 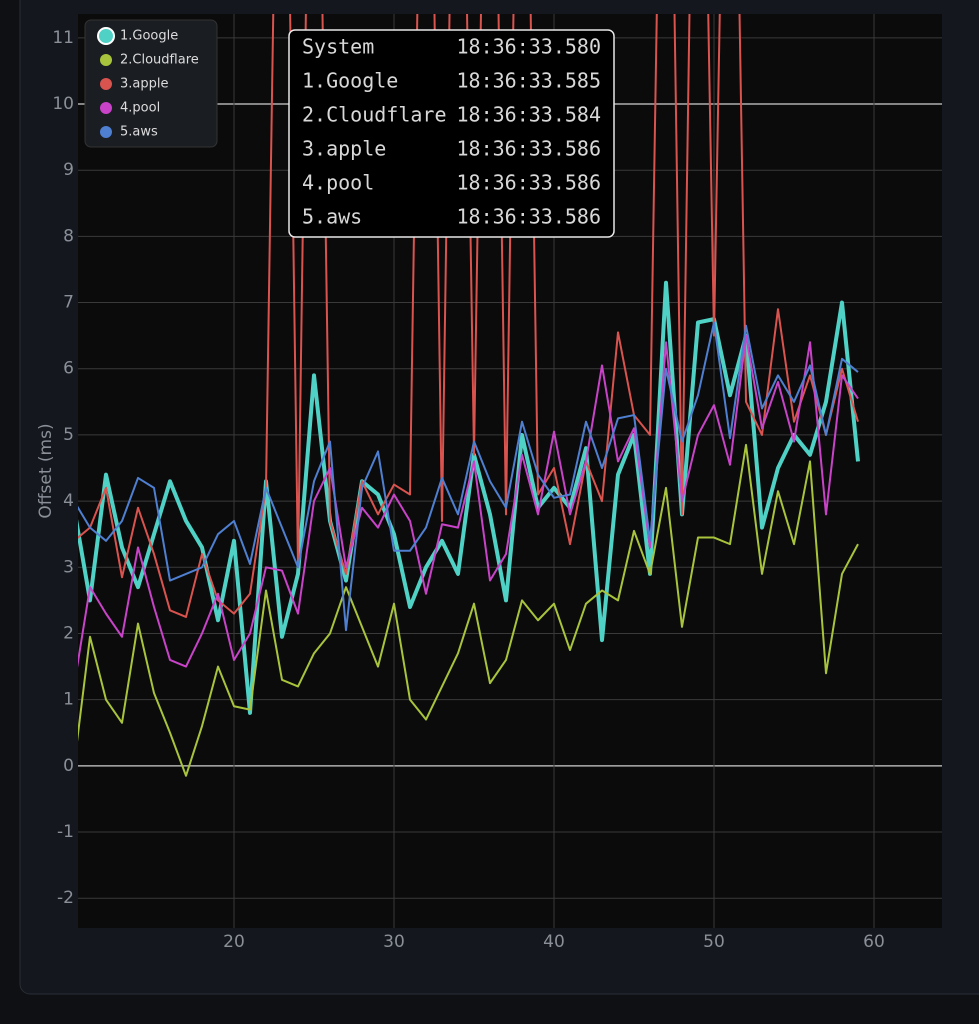 What do you see at coordinates (68, 236) in the screenshot?
I see `y-tick-label: 8` at bounding box center [68, 236].